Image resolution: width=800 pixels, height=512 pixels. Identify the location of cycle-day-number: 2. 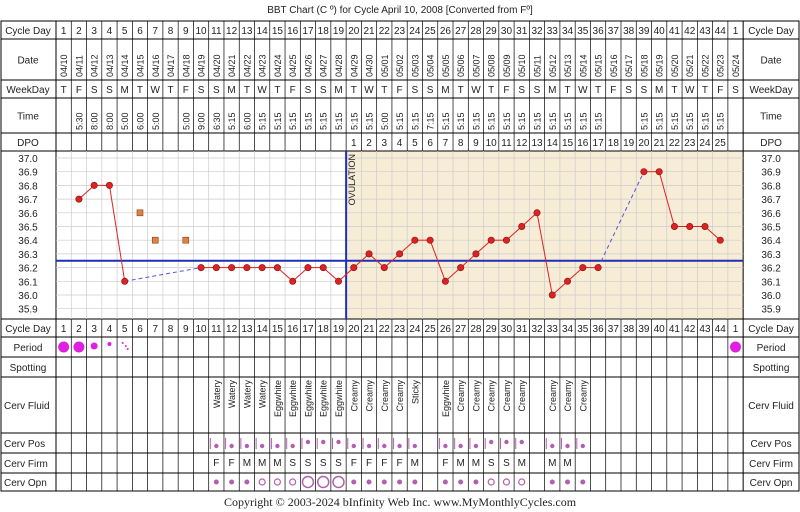
(79, 31).